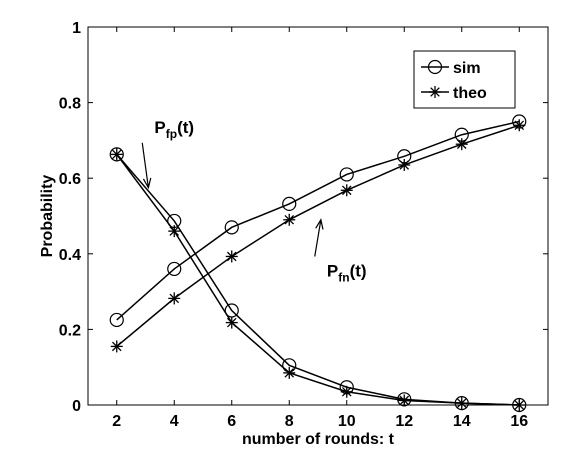  What do you see at coordinates (470, 93) in the screenshot?
I see `legend-label: theo` at bounding box center [470, 93].